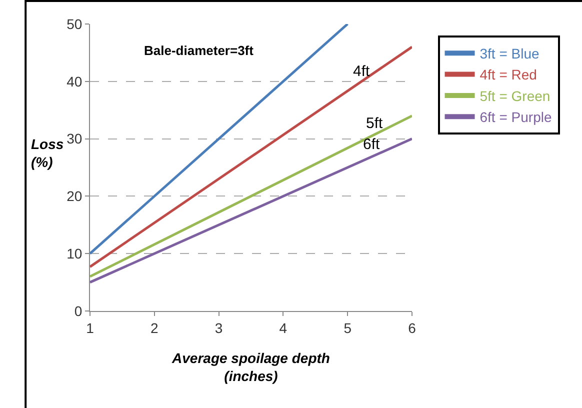 Image resolution: width=582 pixels, height=408 pixels. Describe the element at coordinates (74, 254) in the screenshot. I see `y-tick-label: 10` at that location.